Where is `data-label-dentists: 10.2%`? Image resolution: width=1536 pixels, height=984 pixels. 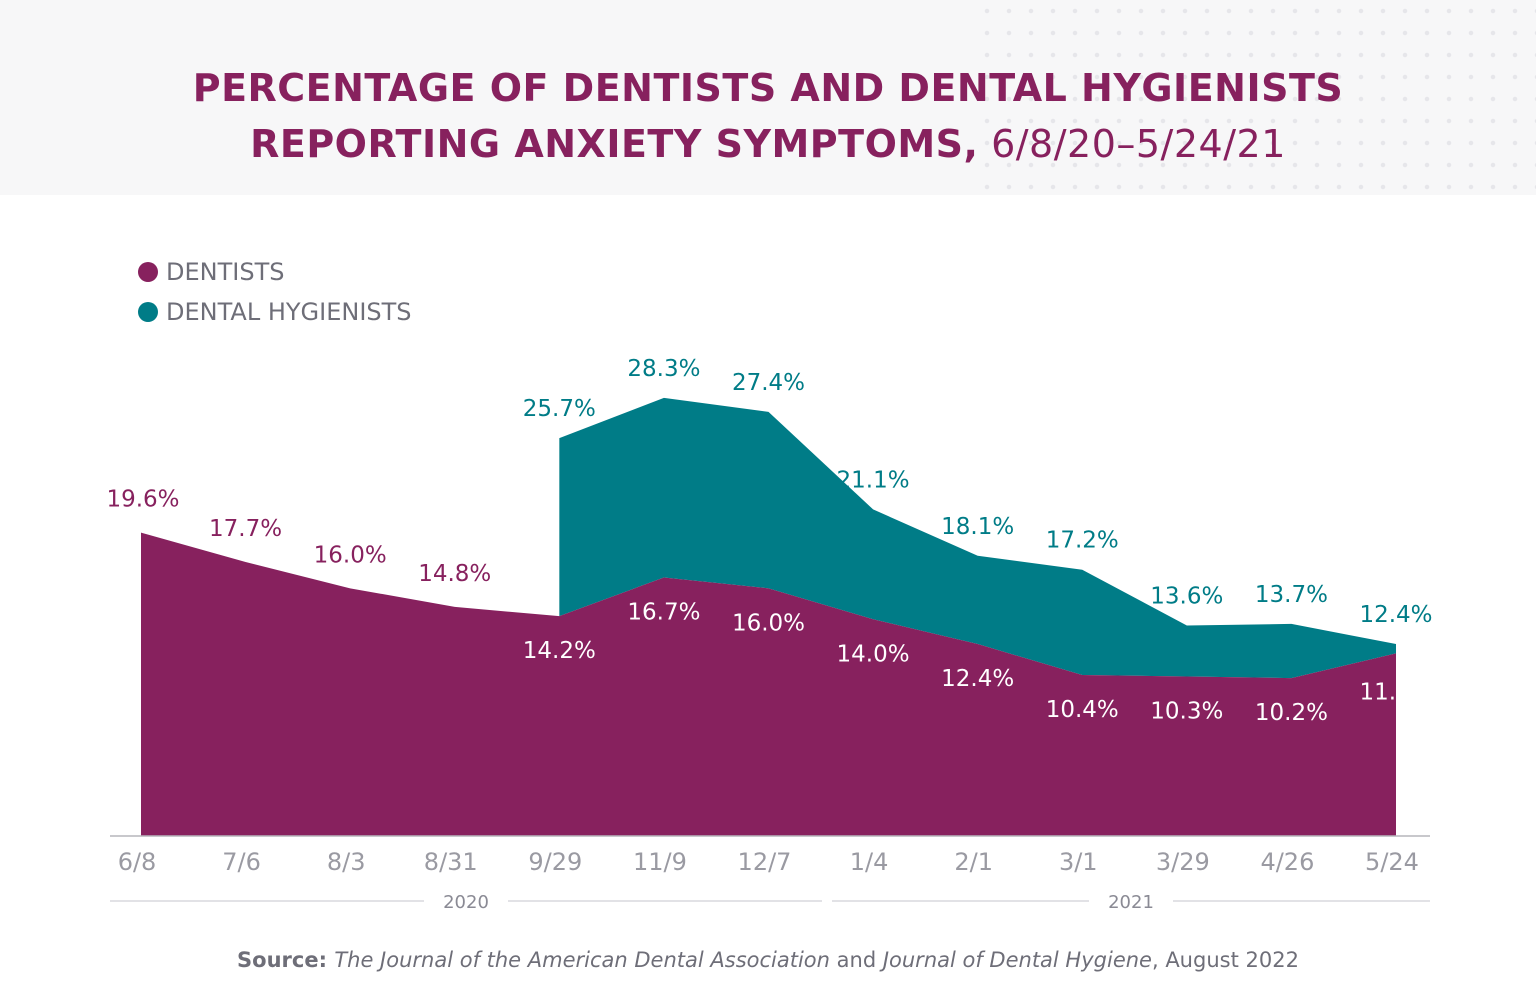
data-label-dentists: 10.2% is located at coordinates (1291, 713).